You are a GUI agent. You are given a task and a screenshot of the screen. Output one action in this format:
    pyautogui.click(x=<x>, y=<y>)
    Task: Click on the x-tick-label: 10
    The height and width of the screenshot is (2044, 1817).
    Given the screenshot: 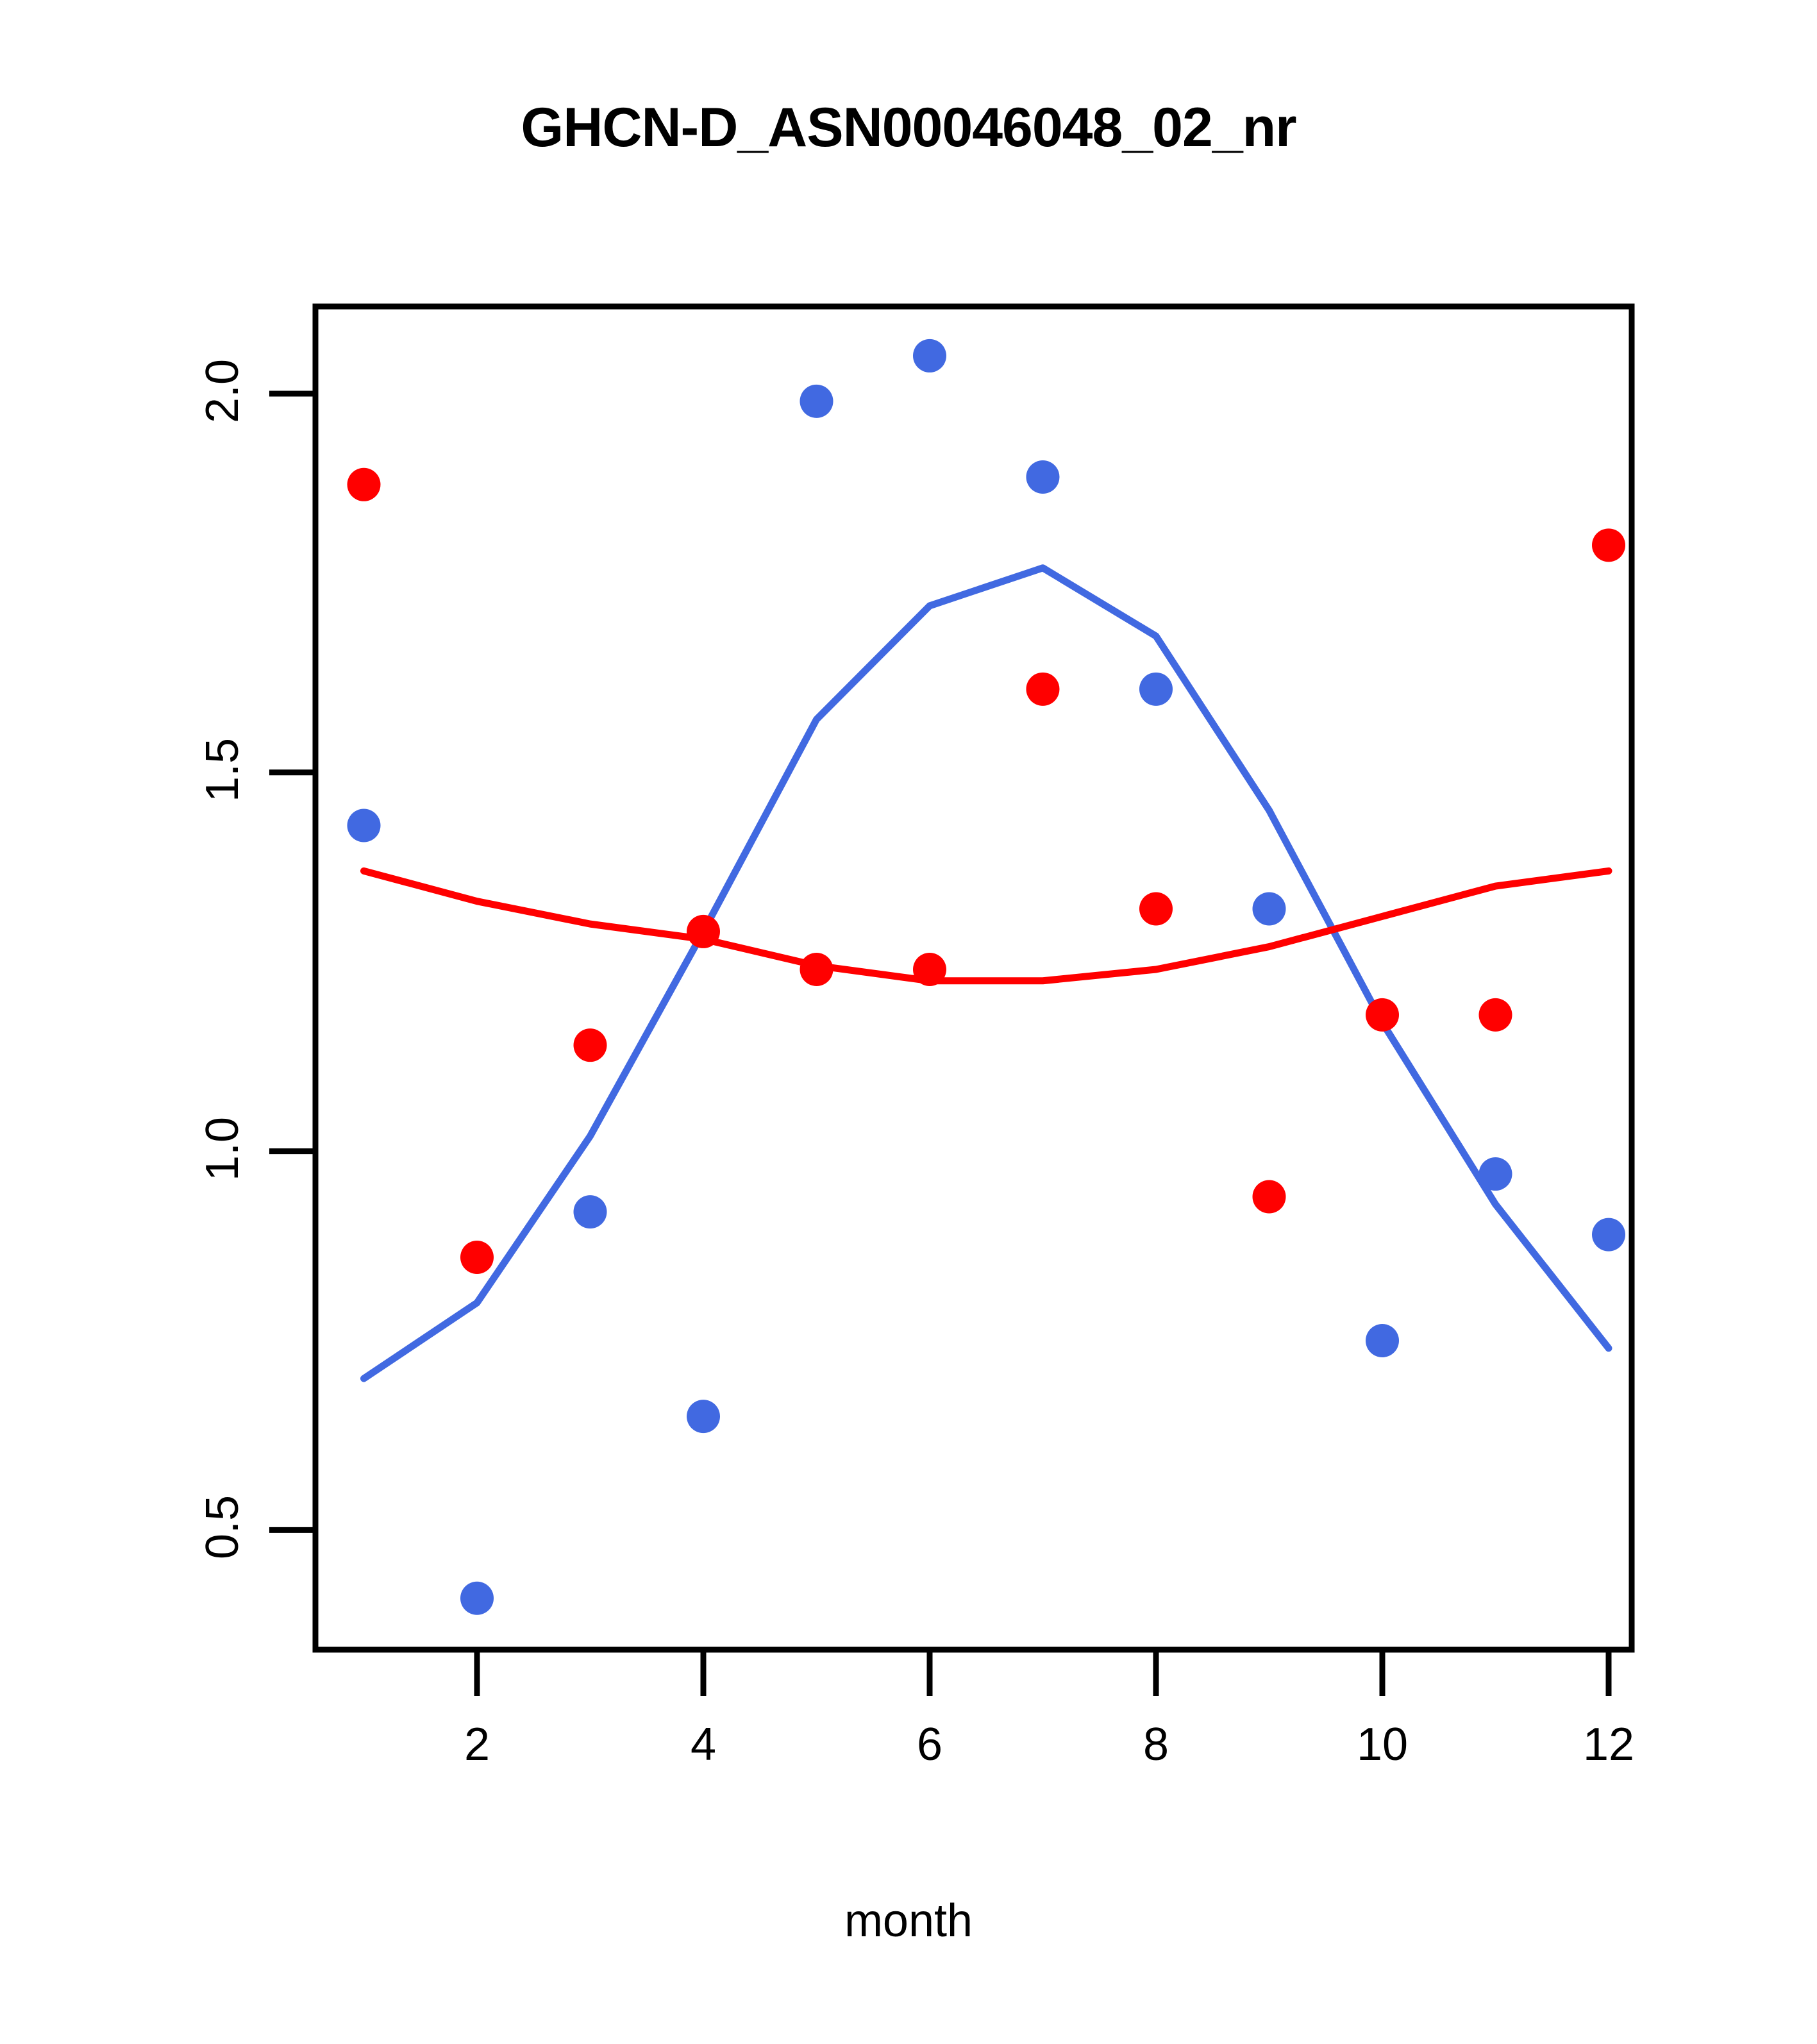 What is the action you would take?
    pyautogui.click(x=1382, y=1744)
    